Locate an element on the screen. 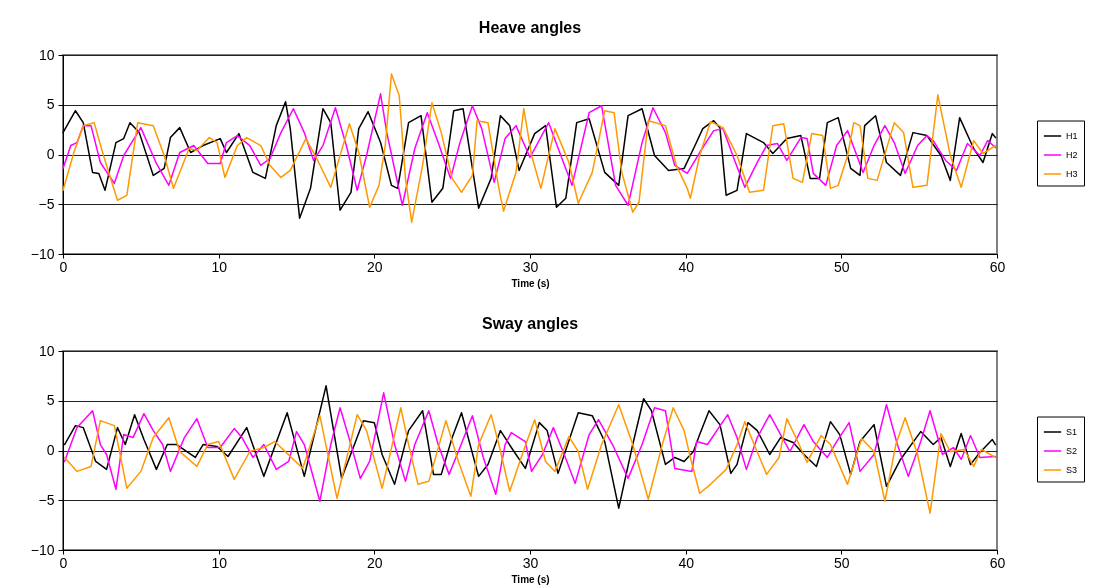  chart-title: Heave angles is located at coordinates (530, 27).